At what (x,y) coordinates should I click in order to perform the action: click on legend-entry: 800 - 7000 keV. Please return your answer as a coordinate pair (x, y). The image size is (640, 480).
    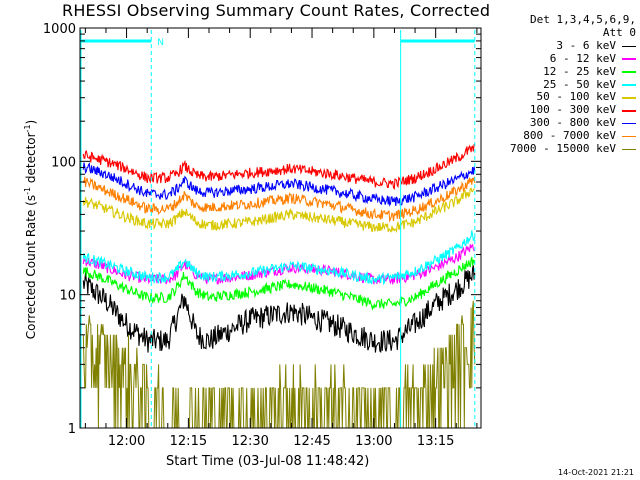
    Looking at the image, I should click on (573, 136).